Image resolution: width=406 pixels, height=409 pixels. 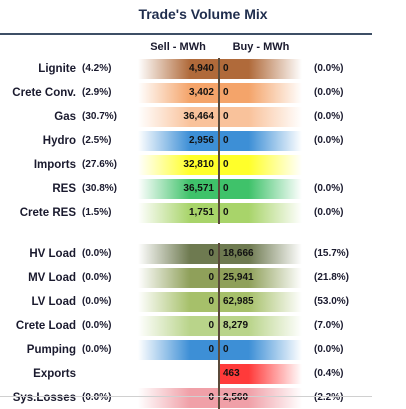 I want to click on sell-bar: 4,940, so click(x=178, y=69).